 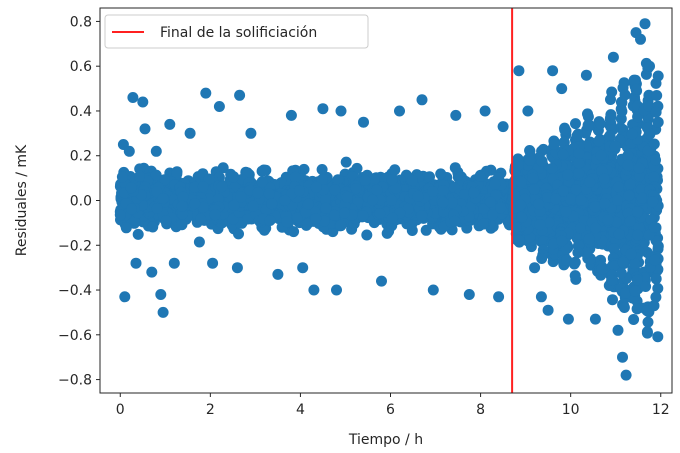 What do you see at coordinates (238, 33) in the screenshot?
I see `legend-label: Final de la solificiación` at bounding box center [238, 33].